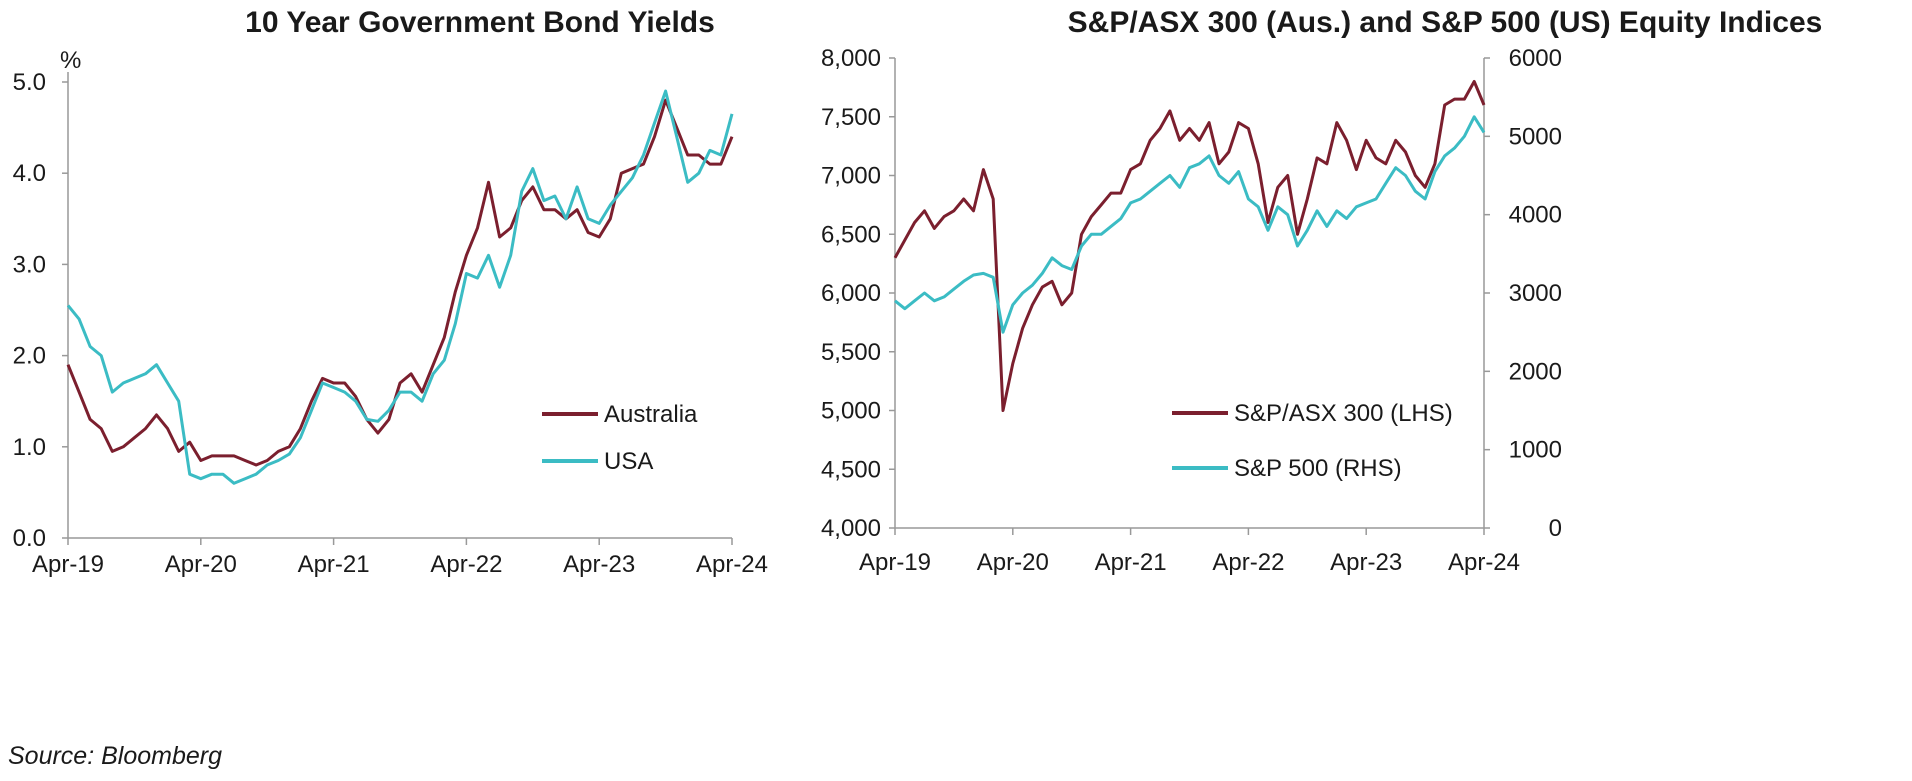 The width and height of the screenshot is (1912, 781). What do you see at coordinates (480, 22) in the screenshot?
I see `chart-title-yields: 10 Year Government Bond Yields` at bounding box center [480, 22].